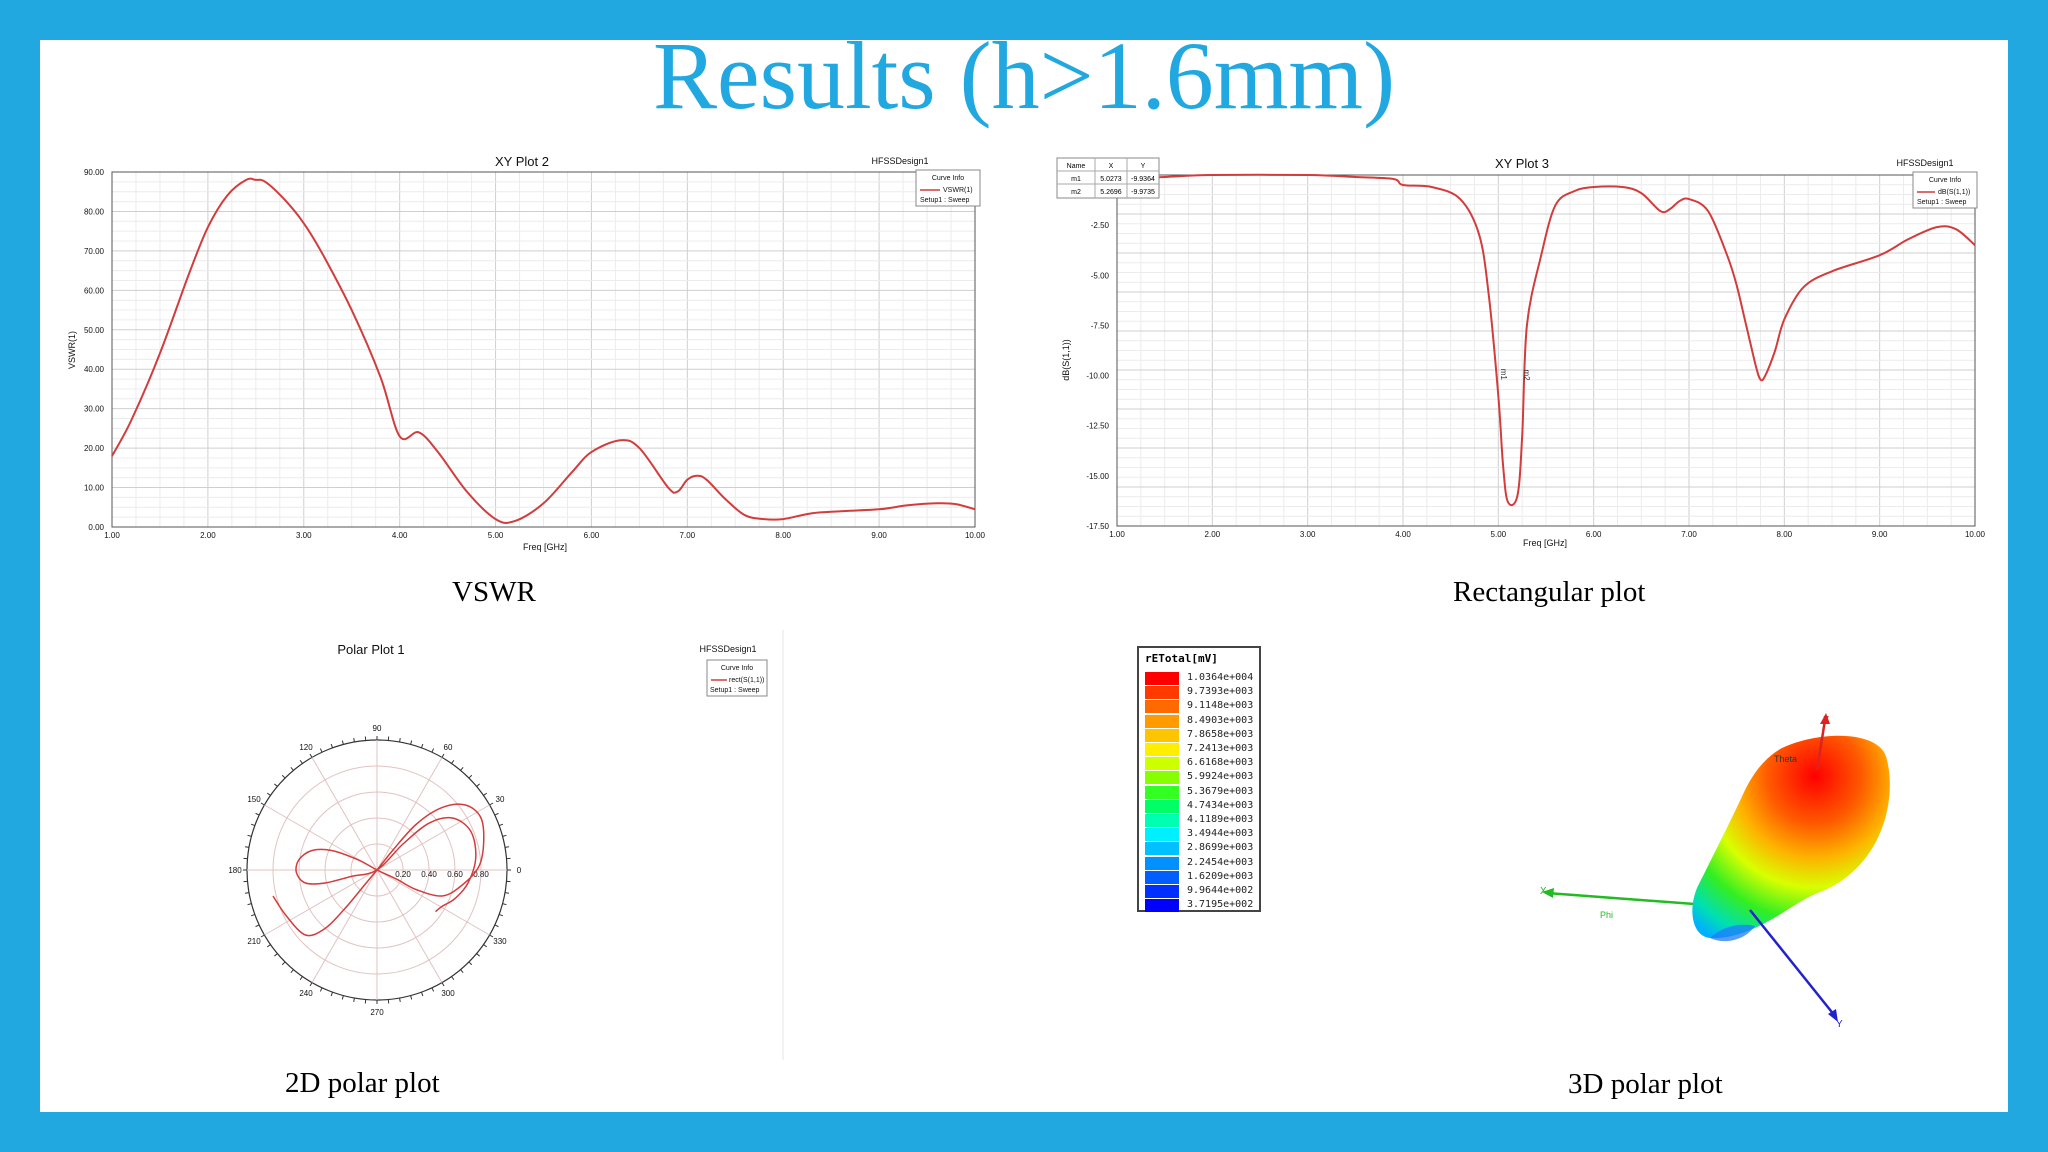 The image size is (2048, 1152). What do you see at coordinates (362, 1083) in the screenshot?
I see `caption-2d-polar-plot: 2D polar plot` at bounding box center [362, 1083].